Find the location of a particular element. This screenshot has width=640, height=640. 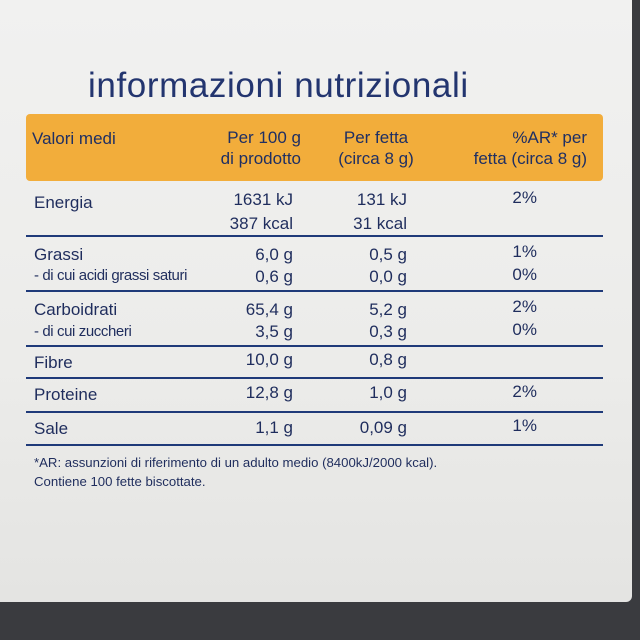

sale-ar: 1% is located at coordinates (524, 425).